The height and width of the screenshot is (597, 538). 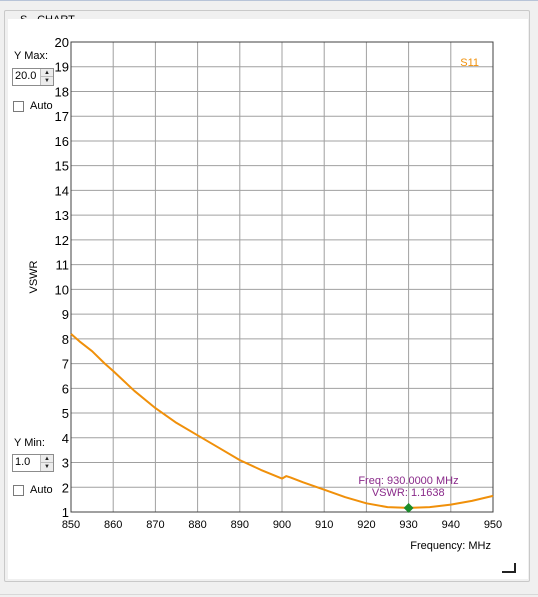 I want to click on x-tick-label: 880, so click(x=197, y=525).